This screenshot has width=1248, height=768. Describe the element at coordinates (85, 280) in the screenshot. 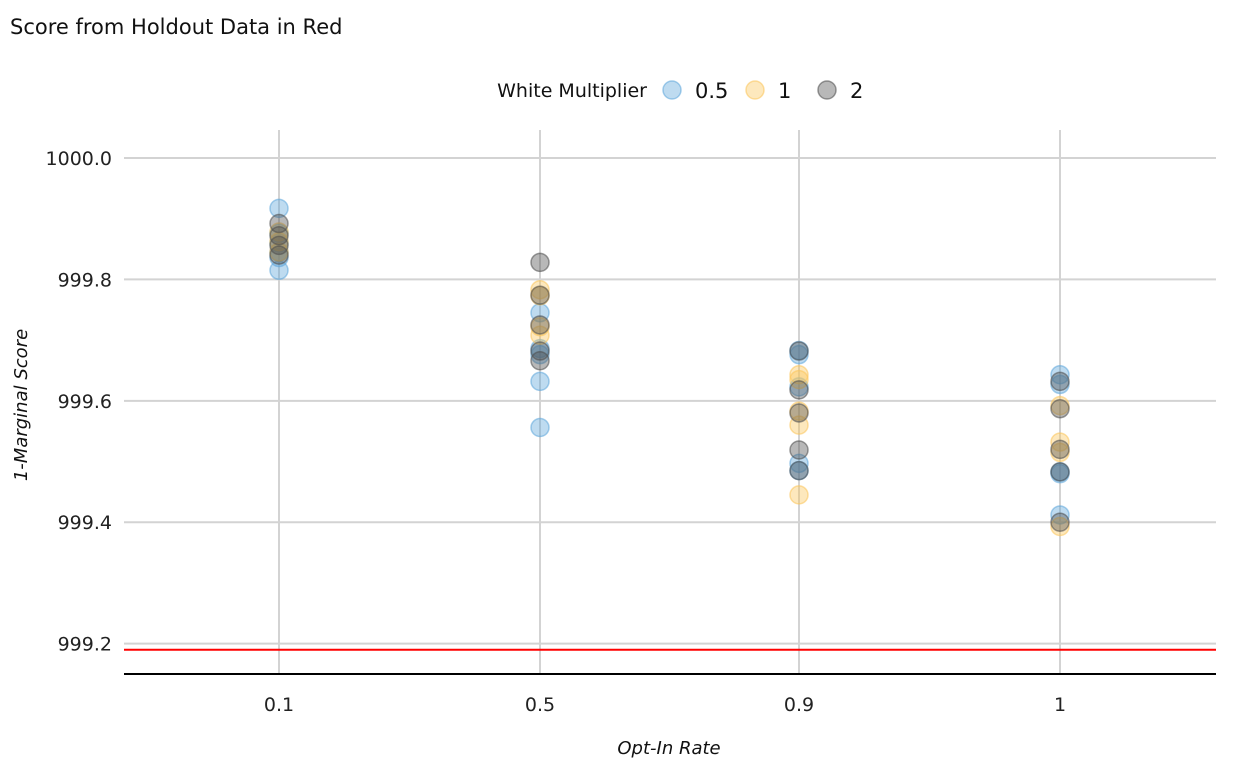

I see `y-tick-label: 999.8` at that location.